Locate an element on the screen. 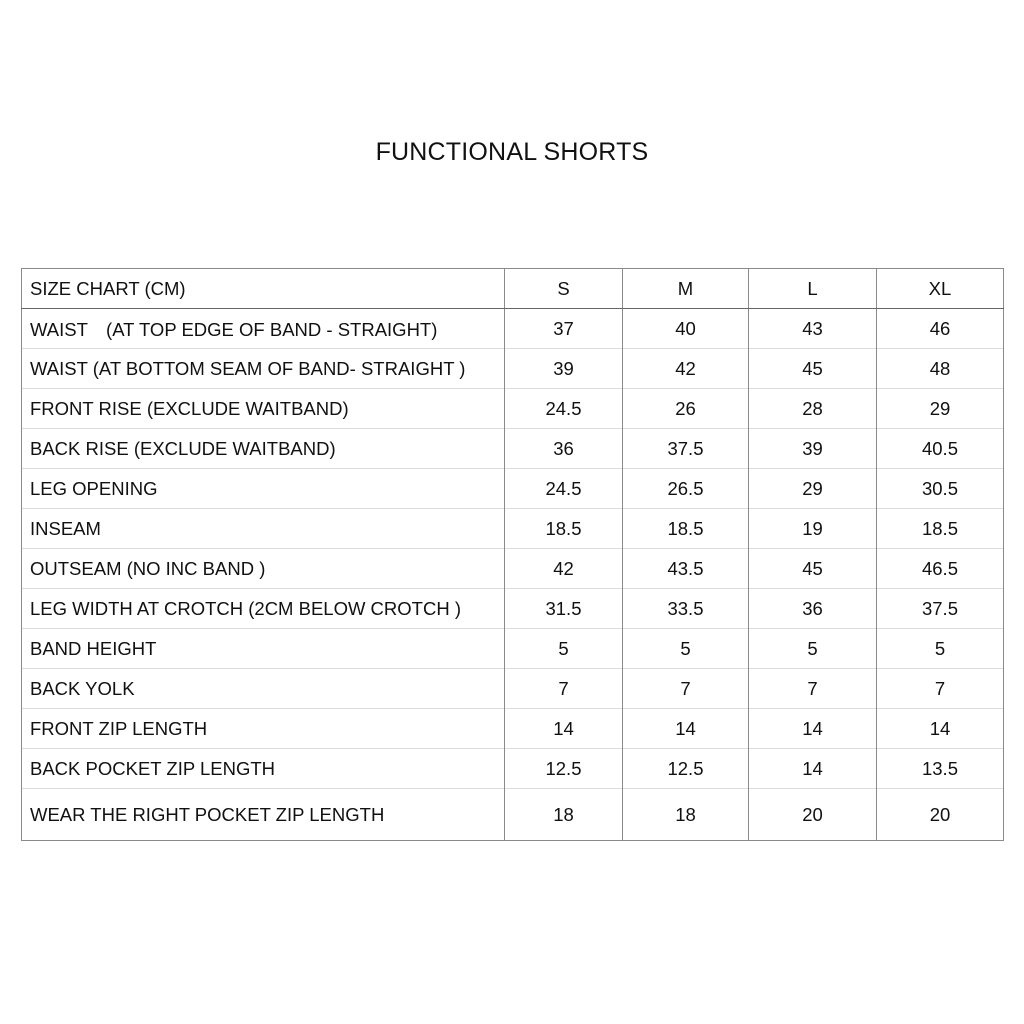 Image resolution: width=1024 pixels, height=1024 pixels. row-label: WEAR THE RIGHT POCKET ZIP LENGTH is located at coordinates (263, 814).